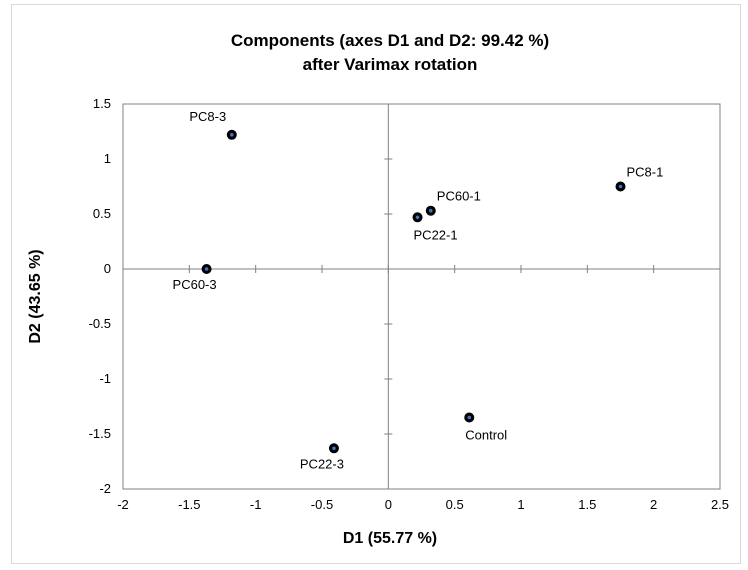 The height and width of the screenshot is (570, 748). What do you see at coordinates (587, 504) in the screenshot?
I see `x-tick-label: 1.5` at bounding box center [587, 504].